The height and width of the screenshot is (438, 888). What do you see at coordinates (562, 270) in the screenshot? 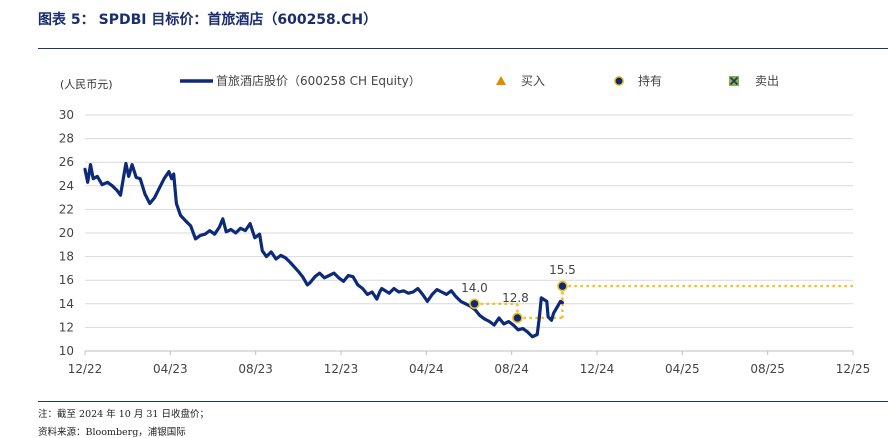
I see `target-price-label: 15.5` at bounding box center [562, 270].